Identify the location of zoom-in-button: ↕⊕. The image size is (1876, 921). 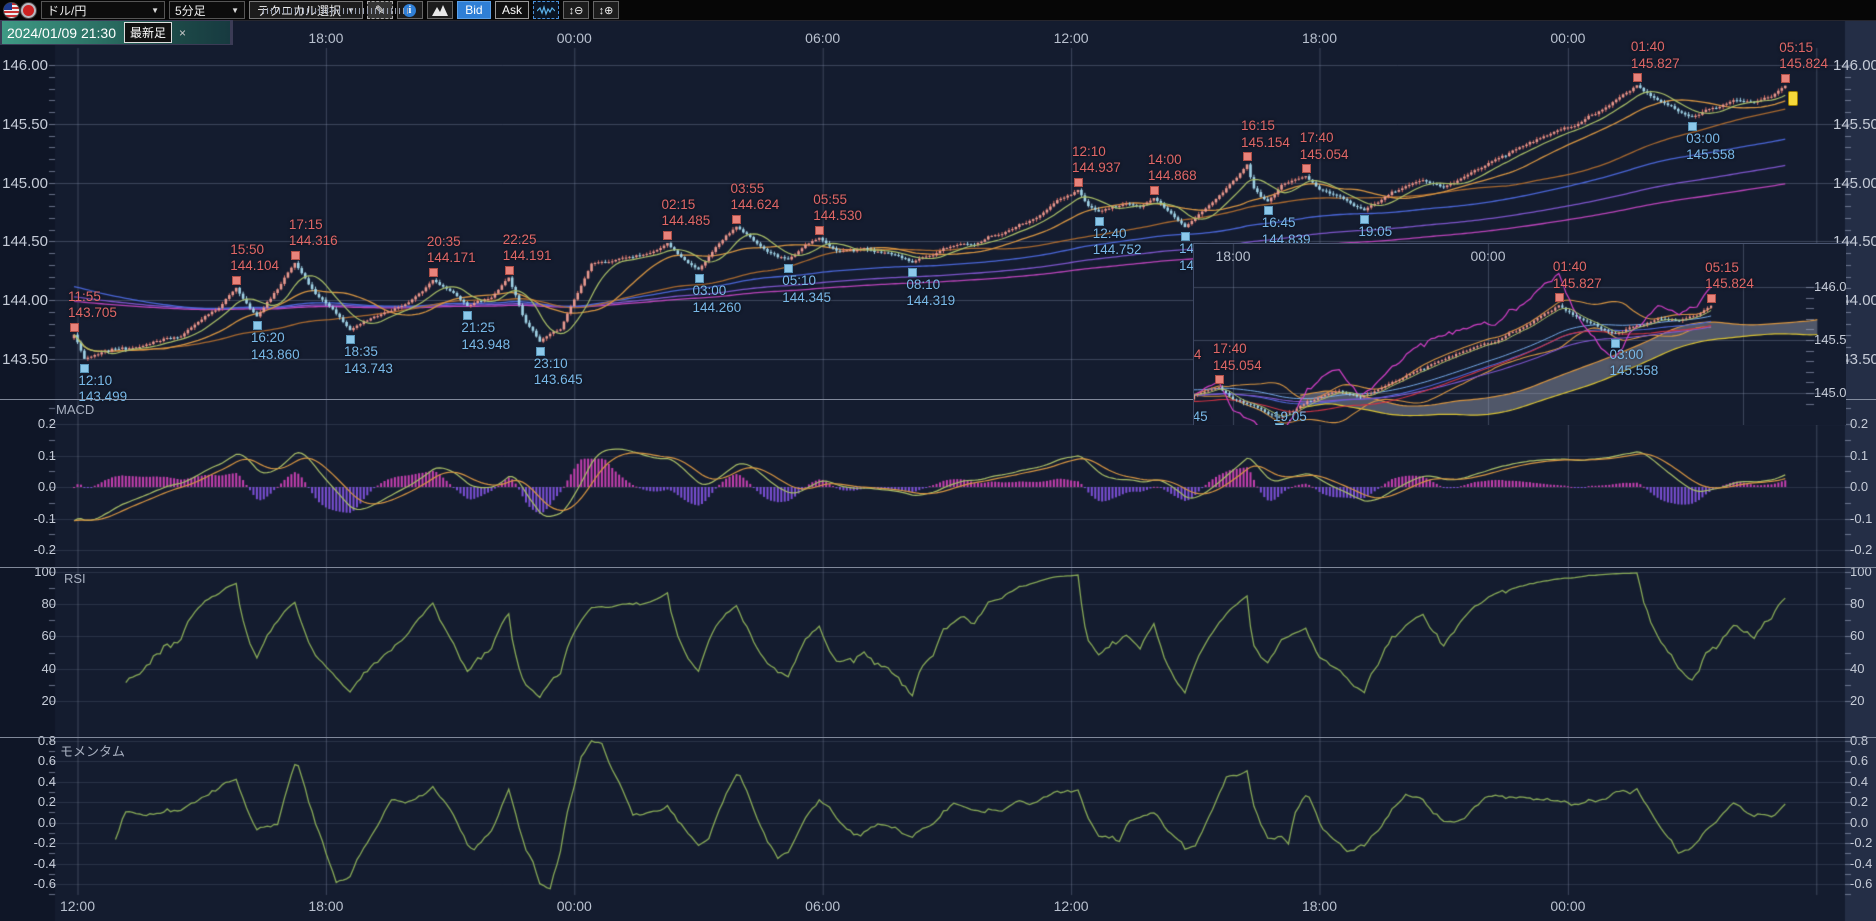
(605, 10).